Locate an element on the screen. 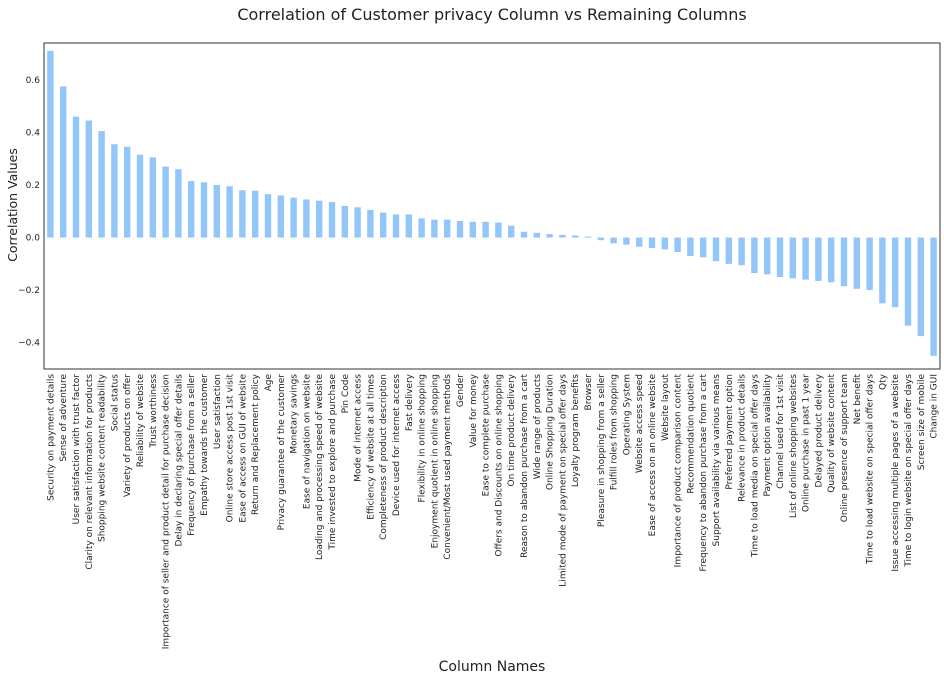  x-tick-label: Loyalty program benefits is located at coordinates (576, 430).